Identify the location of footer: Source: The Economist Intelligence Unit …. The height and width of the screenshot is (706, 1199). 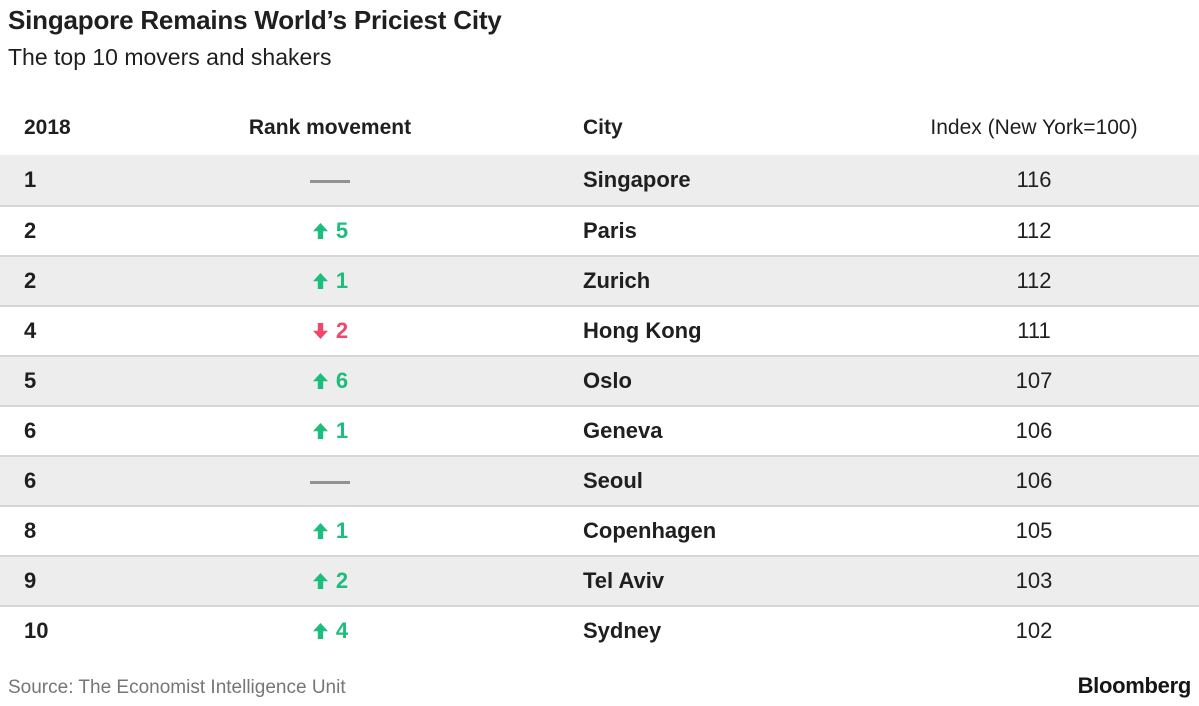
(599, 686).